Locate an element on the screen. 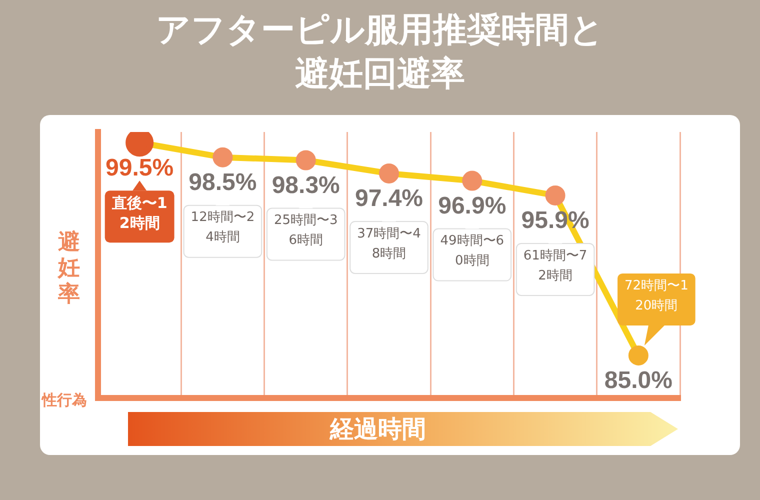 The width and height of the screenshot is (760, 500). data-label: 97.4% is located at coordinates (389, 198).